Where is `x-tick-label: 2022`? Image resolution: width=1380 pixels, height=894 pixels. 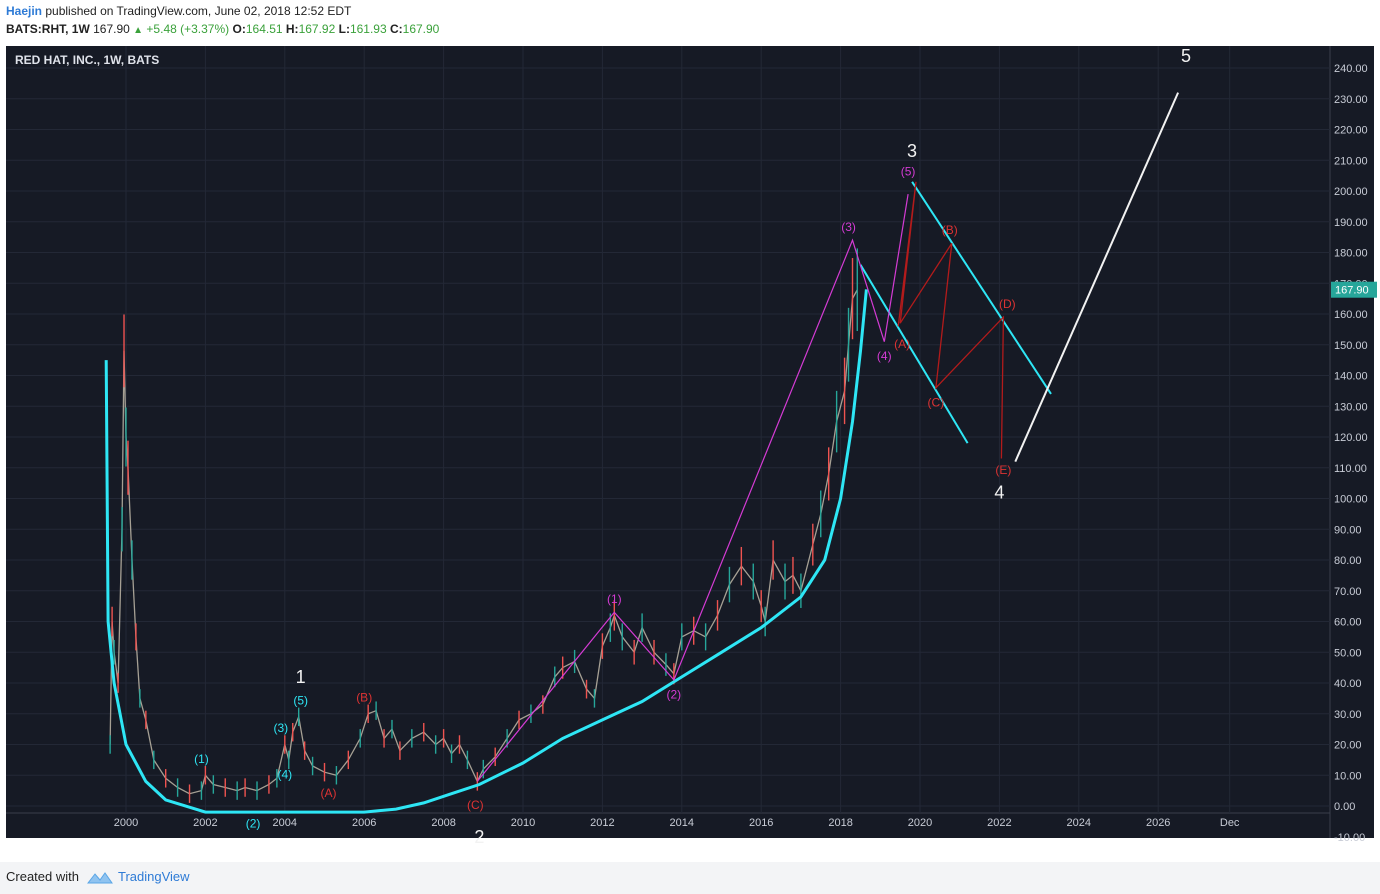 x-tick-label: 2022 is located at coordinates (999, 823).